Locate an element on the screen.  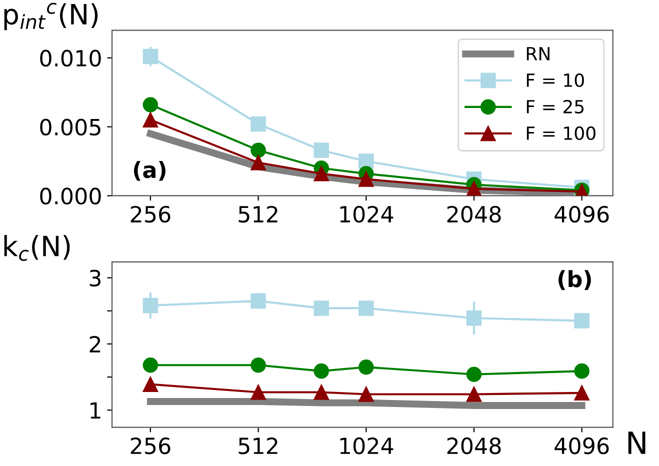
y-axis-title: k$_{c}$(N) is located at coordinates (37, 248).